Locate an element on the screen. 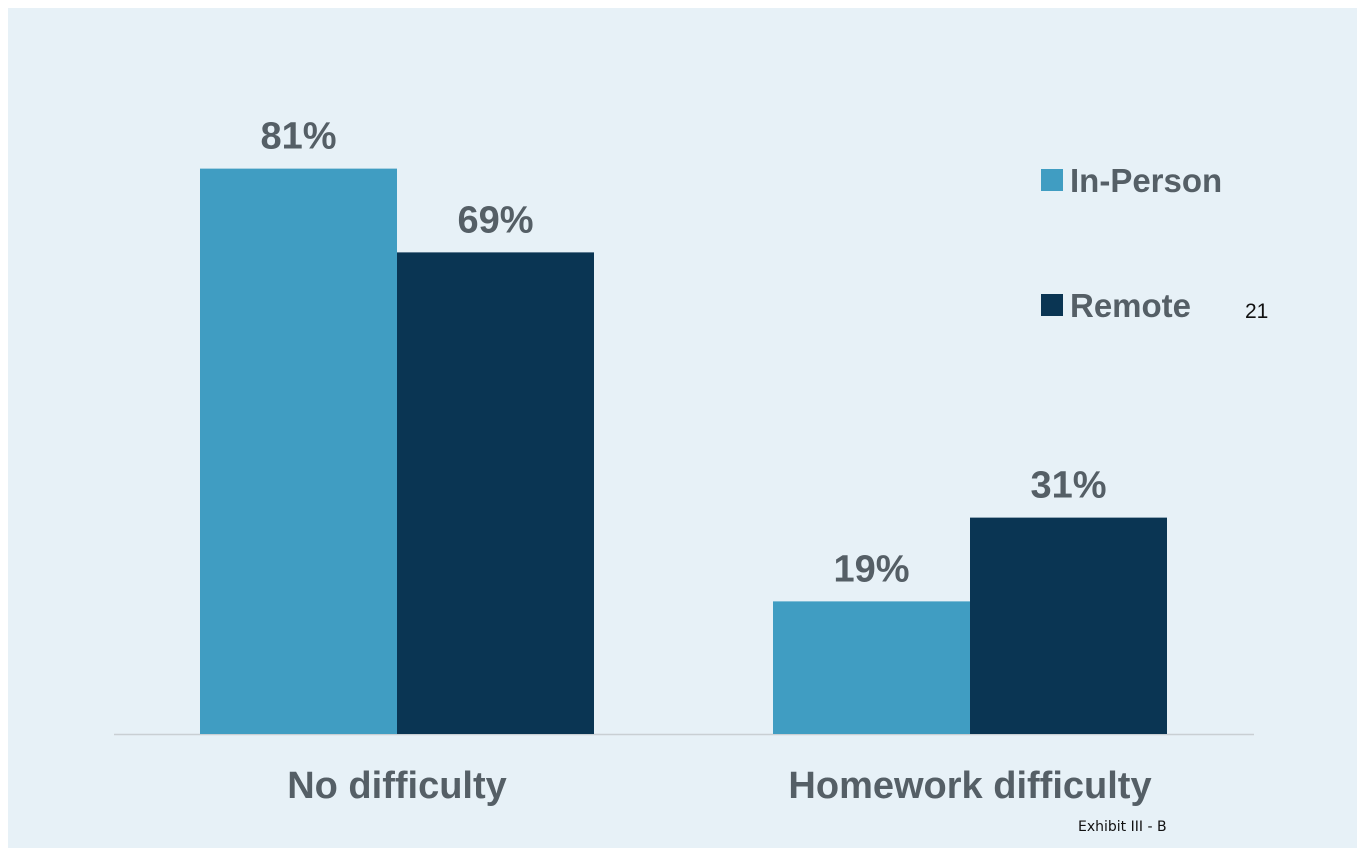 The height and width of the screenshot is (848, 1359). data-label: 19% is located at coordinates (871, 569).